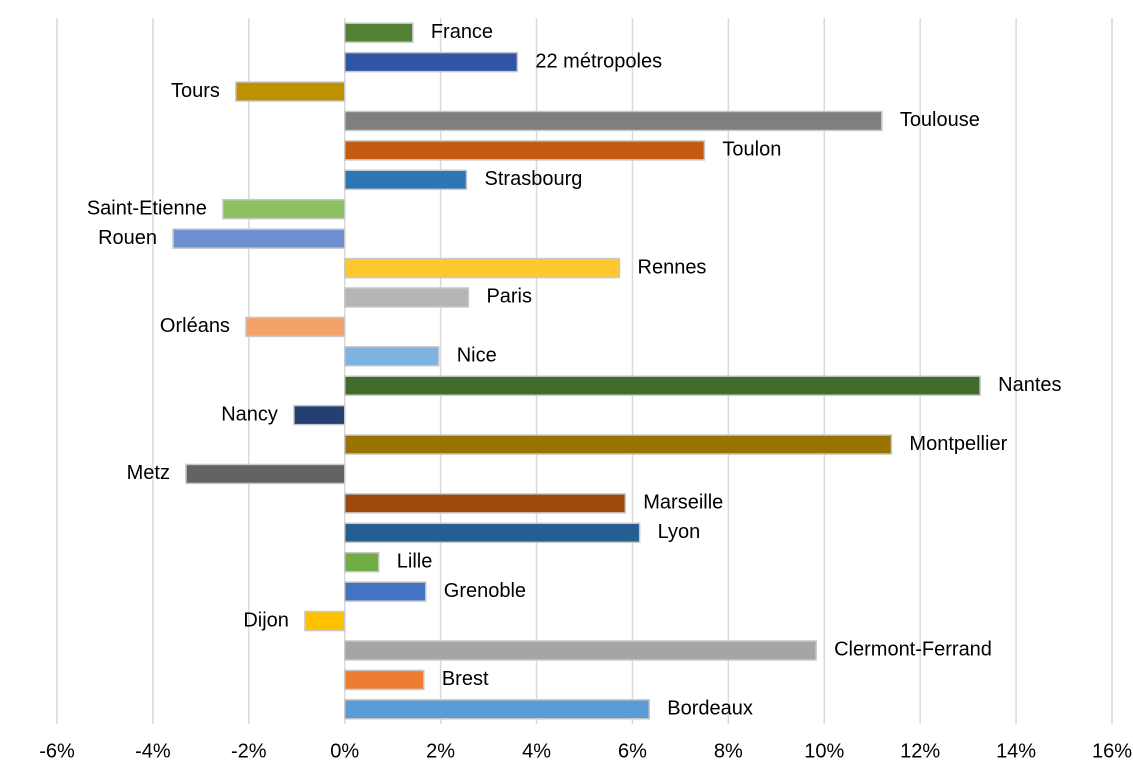 The image size is (1133, 765). Describe the element at coordinates (249, 414) in the screenshot. I see `category-label: Nancy` at that location.